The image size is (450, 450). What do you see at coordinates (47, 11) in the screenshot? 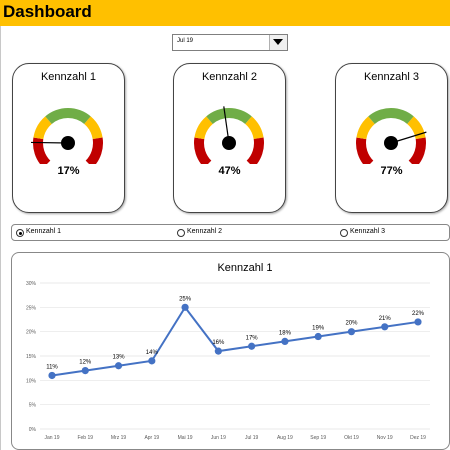
I see `page-title: Dashboard` at bounding box center [47, 11].